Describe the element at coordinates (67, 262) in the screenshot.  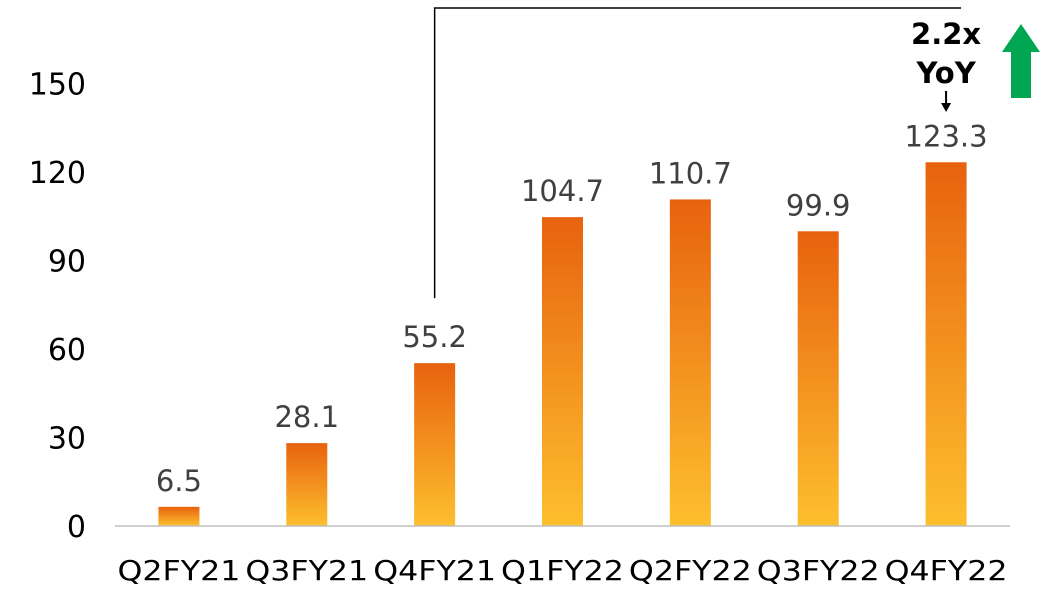
I see `y-tick-label: 90` at that location.